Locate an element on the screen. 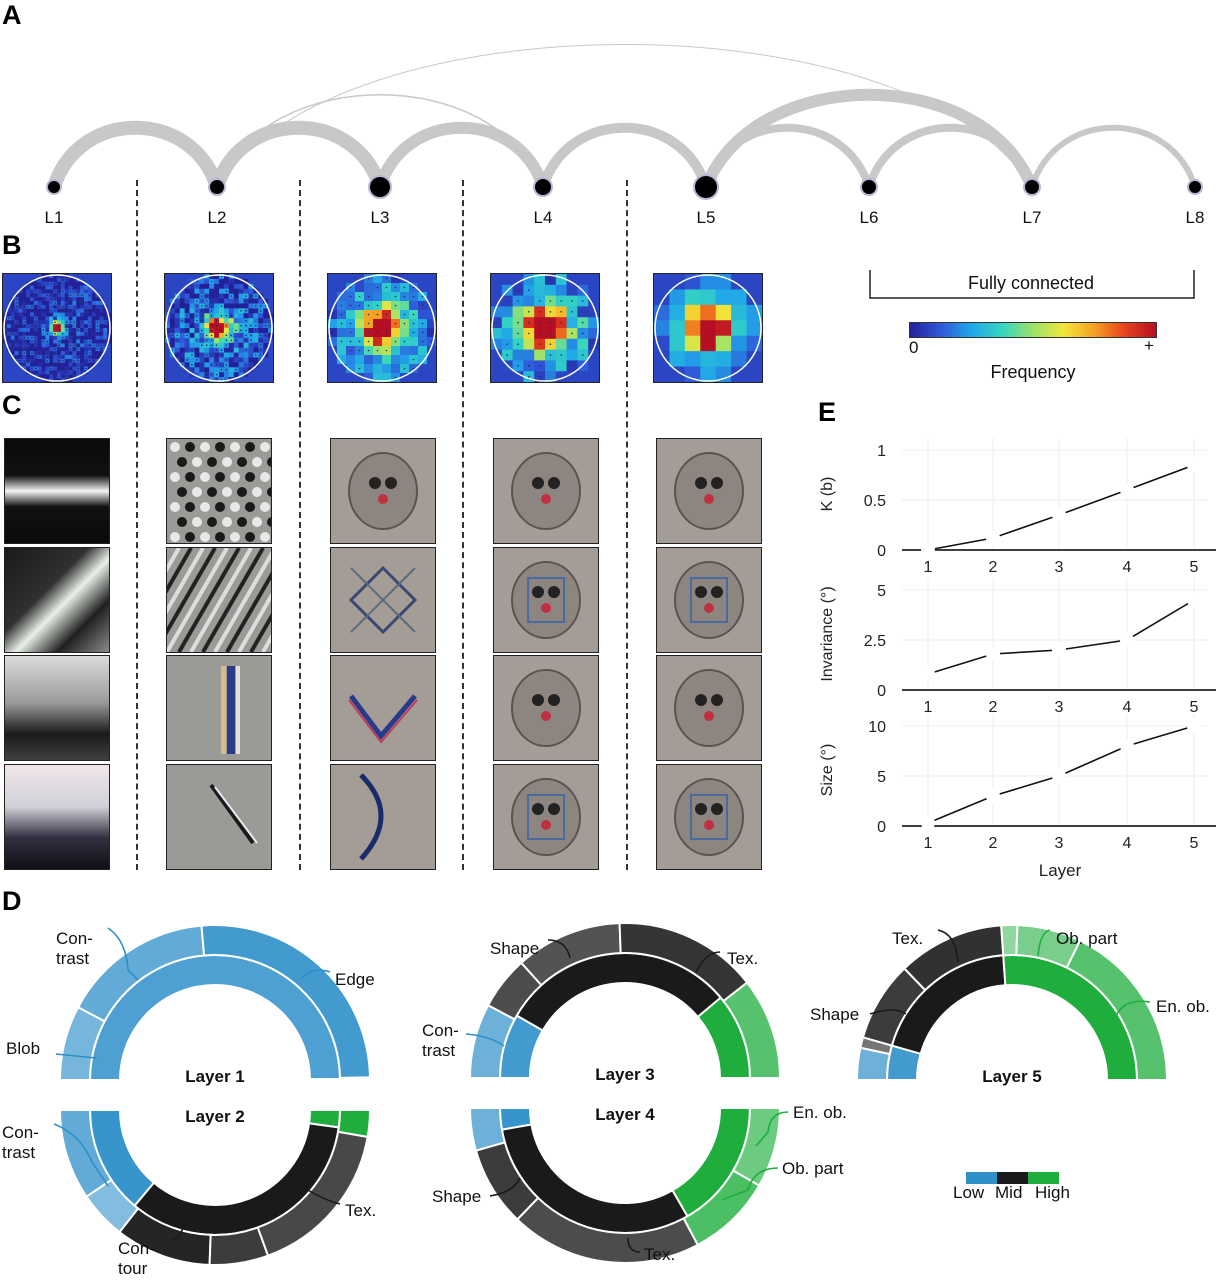 The width and height of the screenshot is (1219, 1280). connection-L7-L8 is located at coordinates (1113, 157).